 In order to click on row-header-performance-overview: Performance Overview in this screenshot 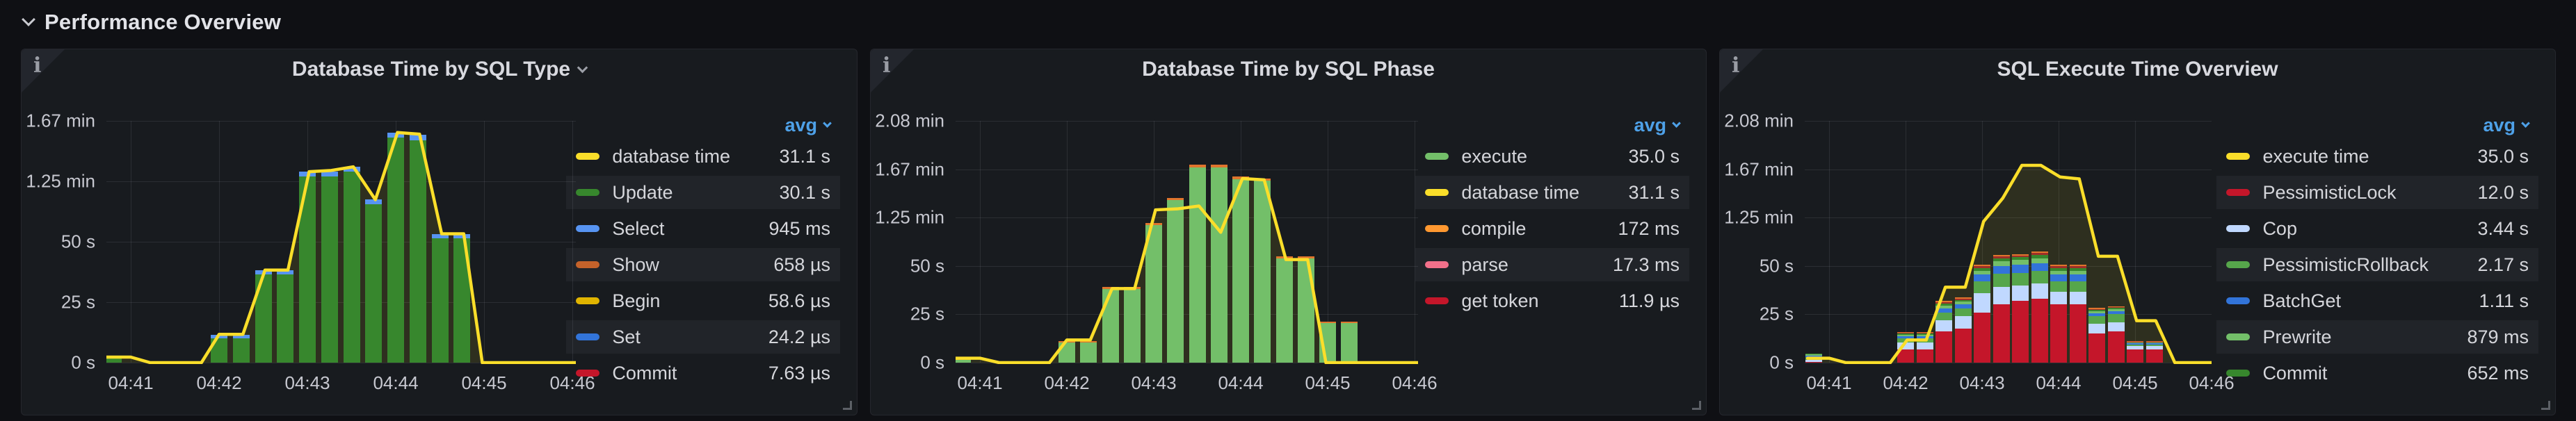, I will do `click(151, 22)`.